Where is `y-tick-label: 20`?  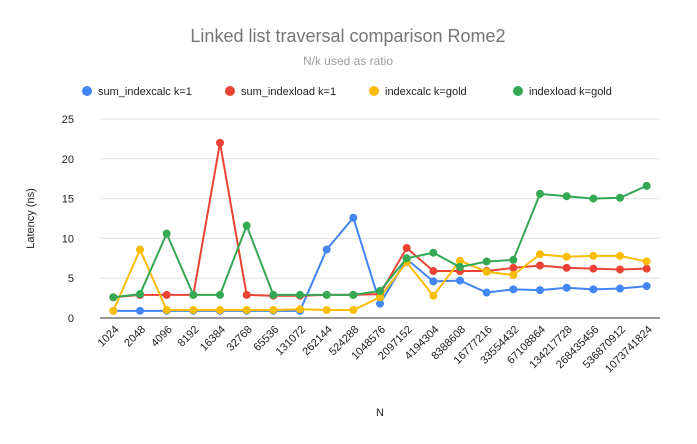
y-tick-label: 20 is located at coordinates (68, 160).